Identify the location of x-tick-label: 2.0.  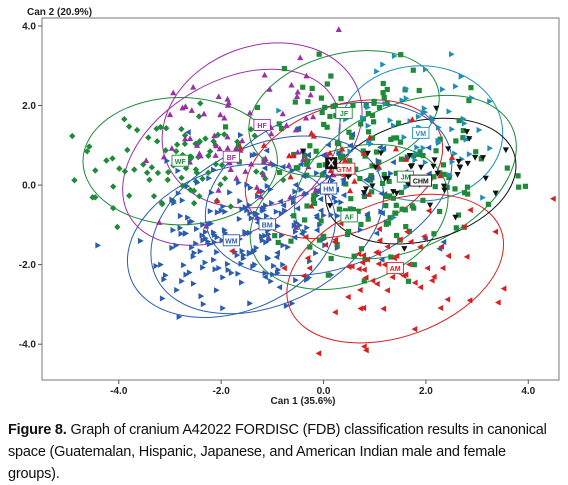
(426, 391).